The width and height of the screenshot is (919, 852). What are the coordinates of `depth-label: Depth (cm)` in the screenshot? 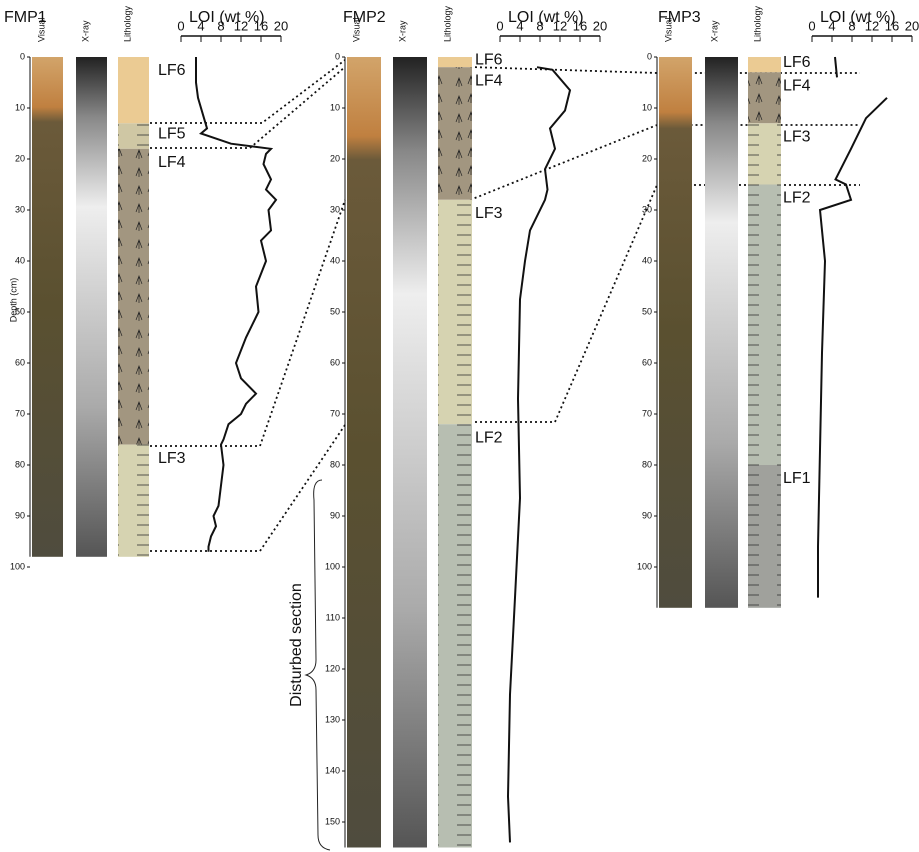 It's located at (13, 300).